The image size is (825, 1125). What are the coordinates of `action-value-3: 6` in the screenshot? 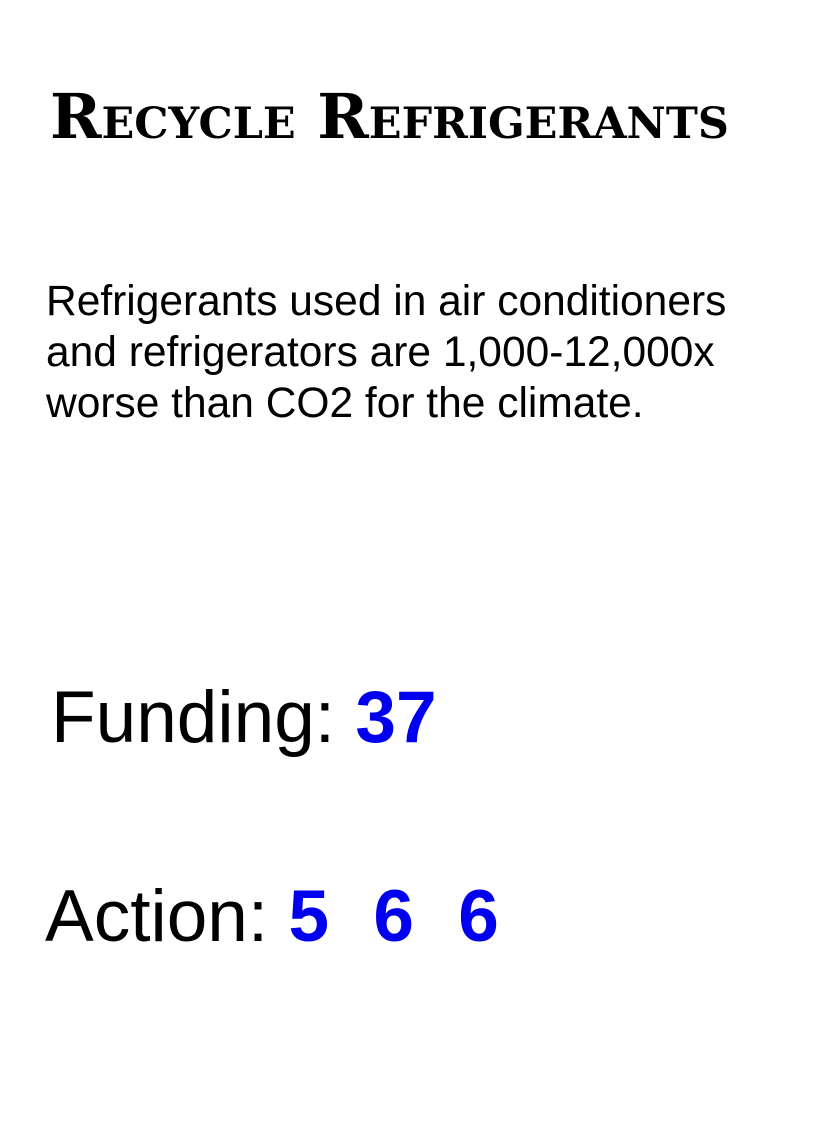 It's located at (478, 916).